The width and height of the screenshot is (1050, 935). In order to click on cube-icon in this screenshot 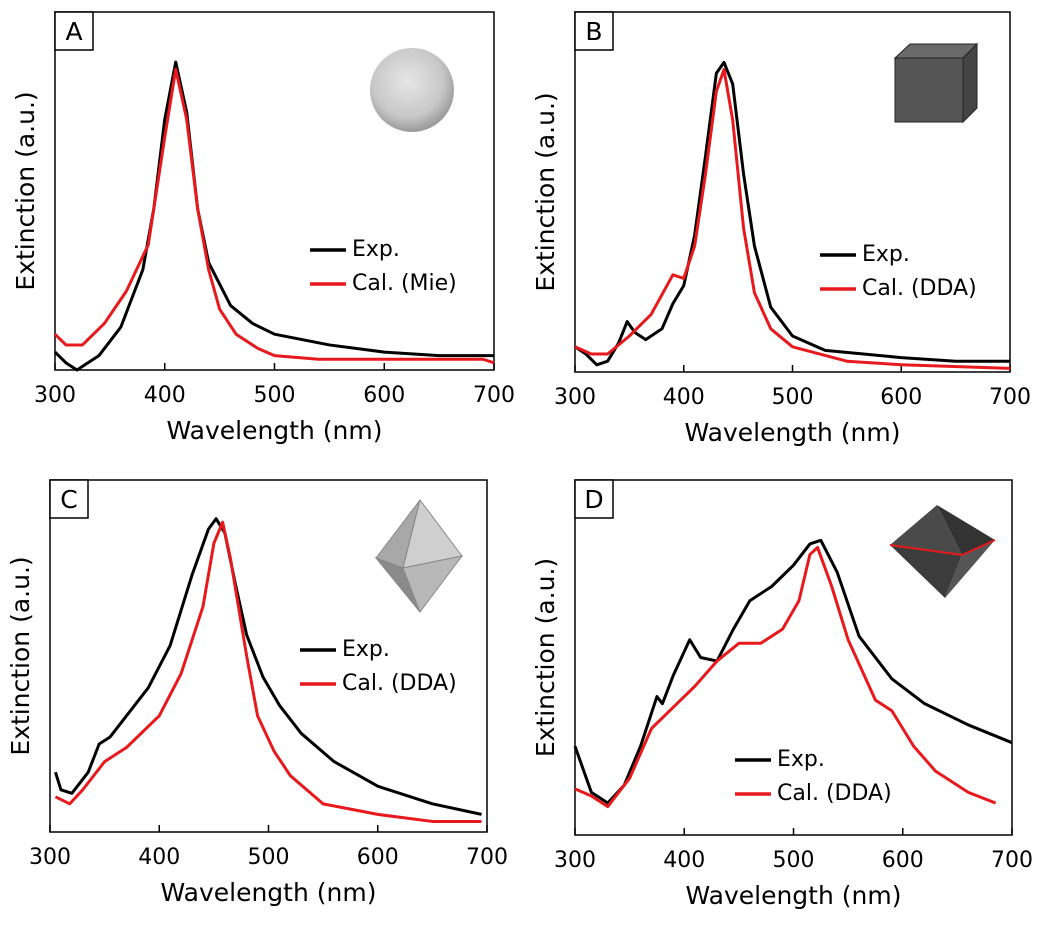, I will do `click(936, 83)`.